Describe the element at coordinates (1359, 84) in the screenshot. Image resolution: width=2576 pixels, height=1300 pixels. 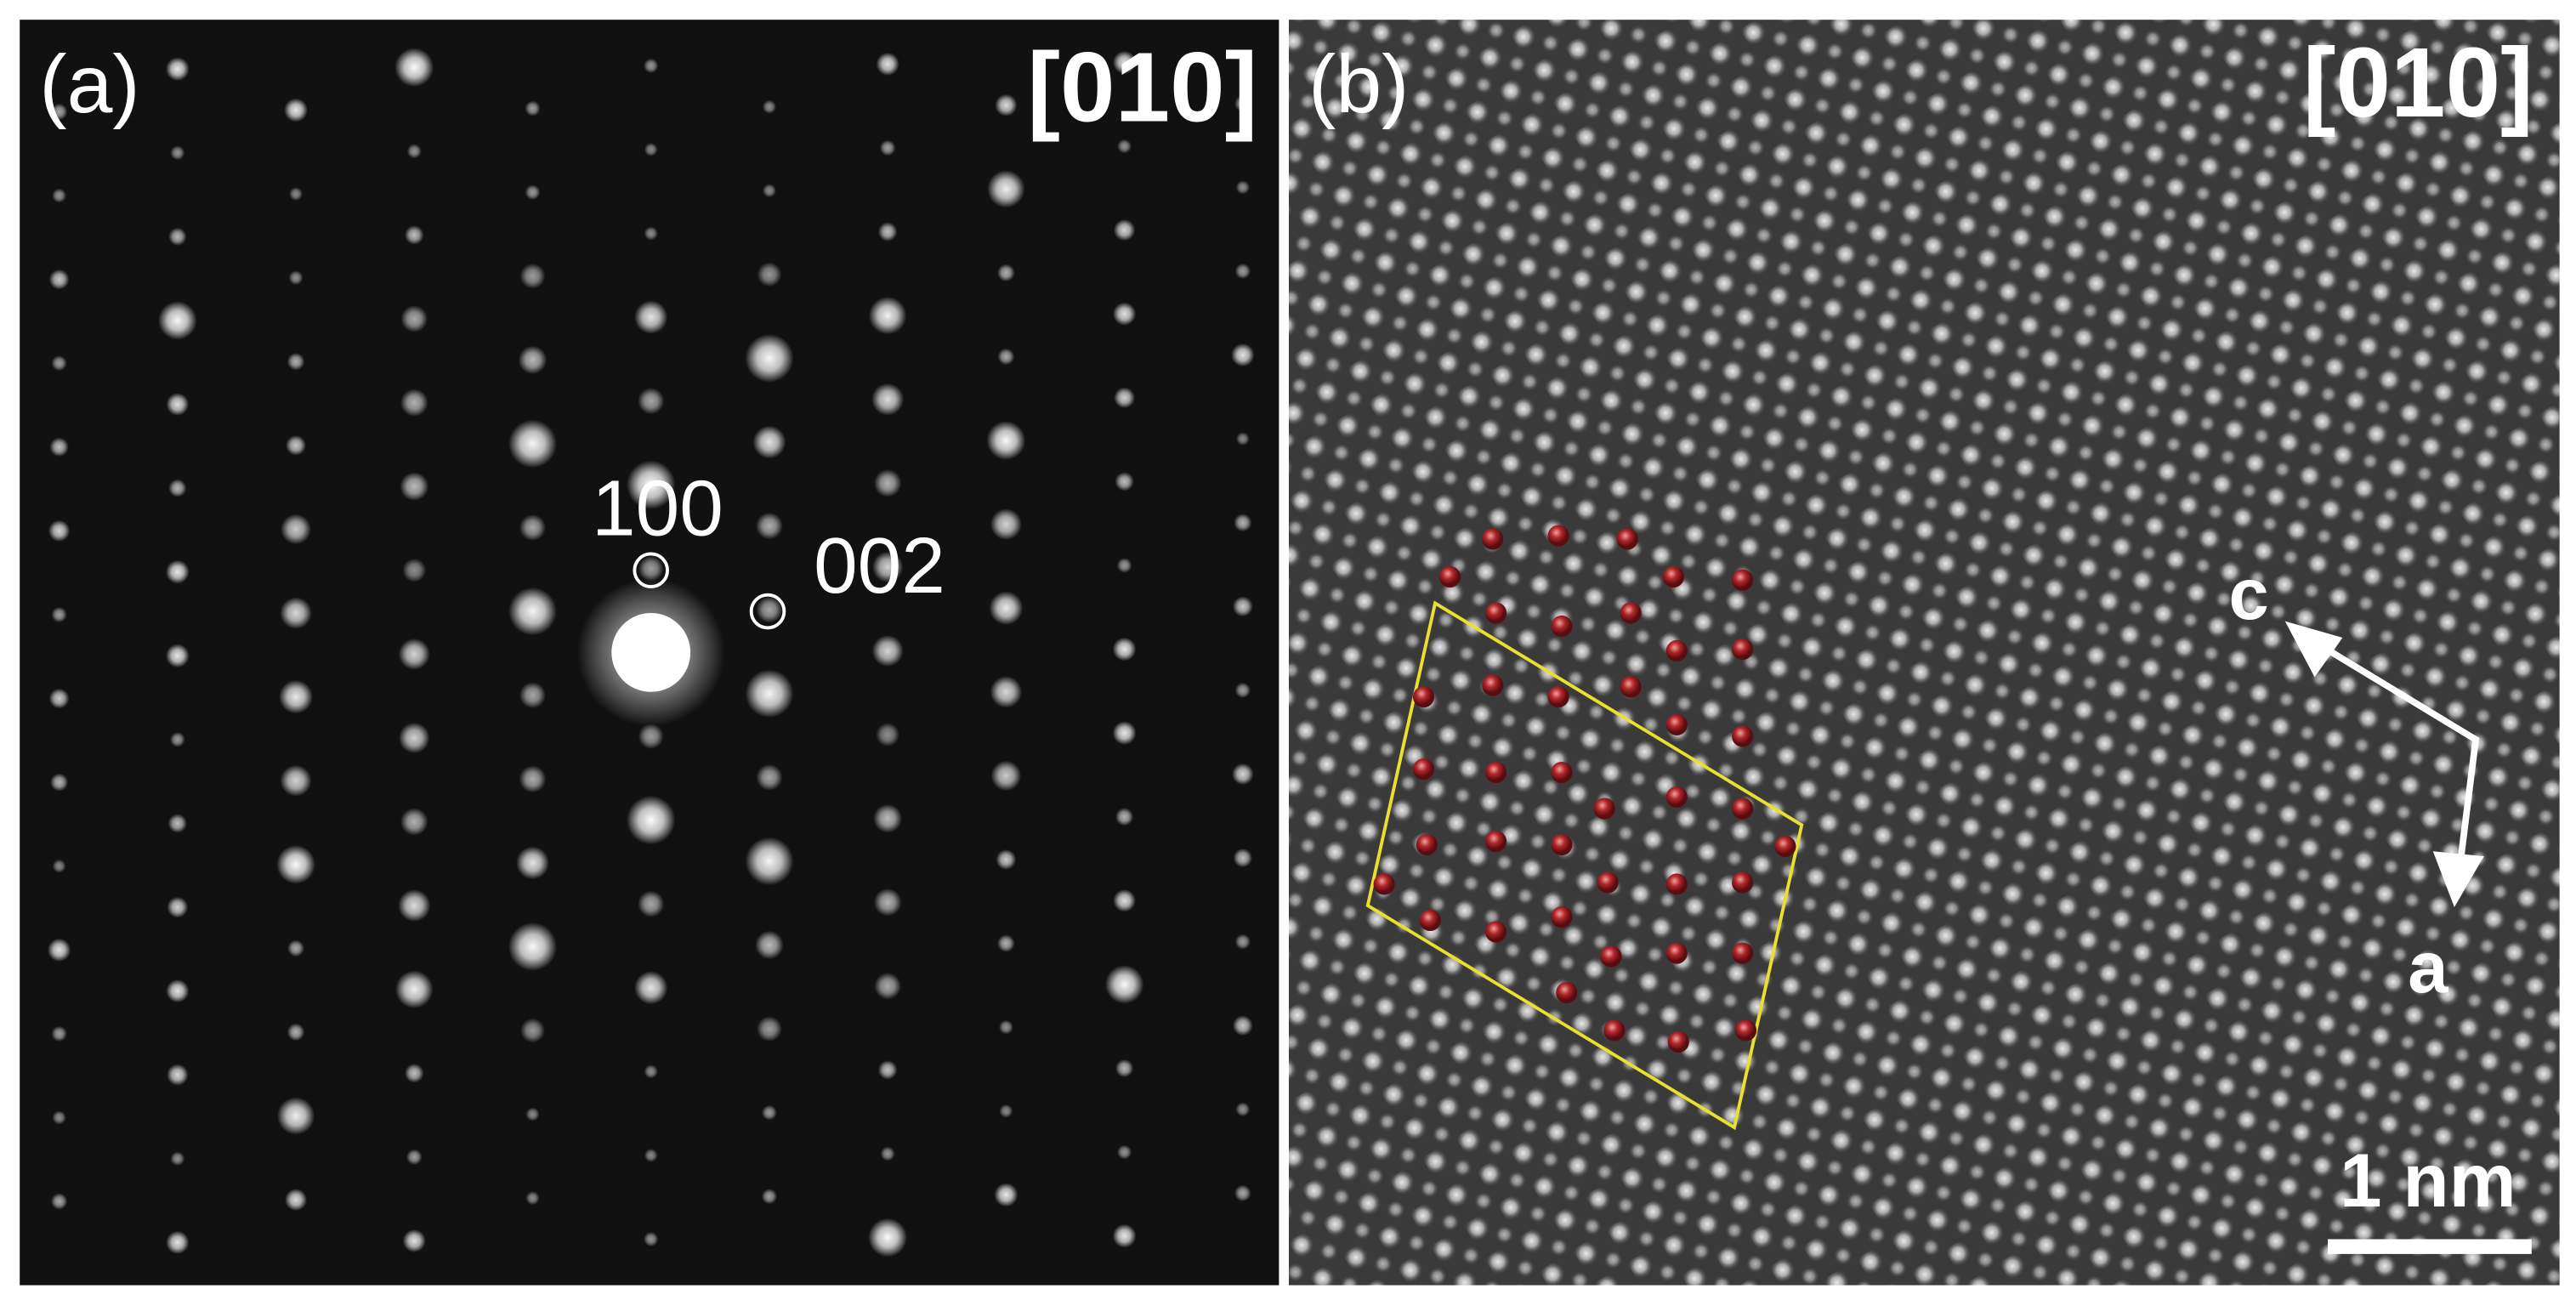
I see `panel-label: (b)` at that location.